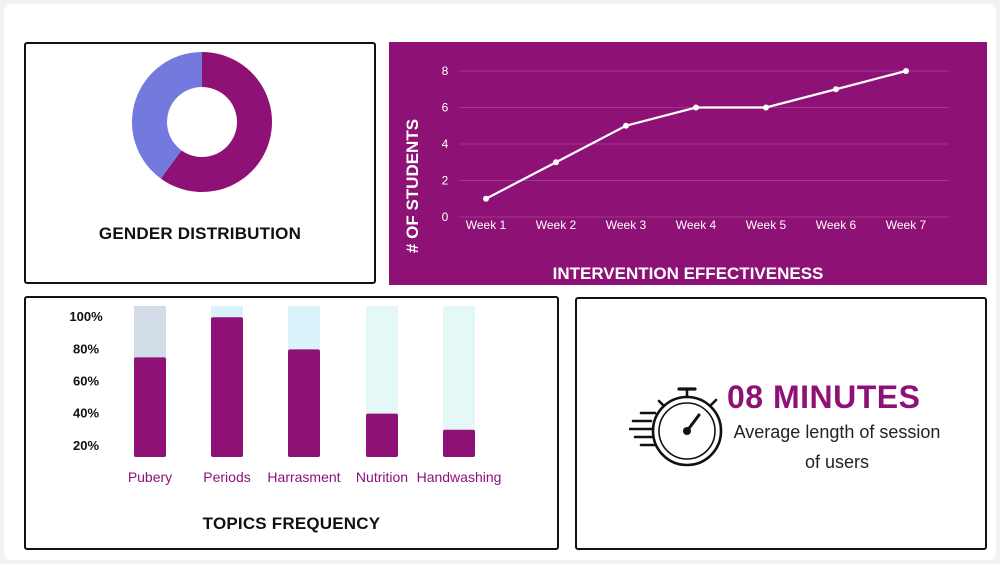  Describe the element at coordinates (303, 477) in the screenshot. I see `x-tick-label: Harrasment` at that location.